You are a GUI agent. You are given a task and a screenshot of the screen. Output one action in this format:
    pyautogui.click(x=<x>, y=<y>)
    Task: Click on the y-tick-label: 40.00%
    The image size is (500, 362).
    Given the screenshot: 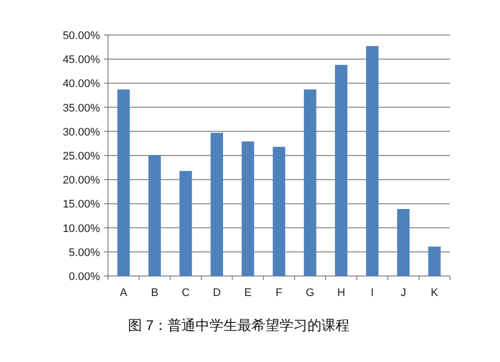 What is the action you would take?
    pyautogui.click(x=81, y=84)
    